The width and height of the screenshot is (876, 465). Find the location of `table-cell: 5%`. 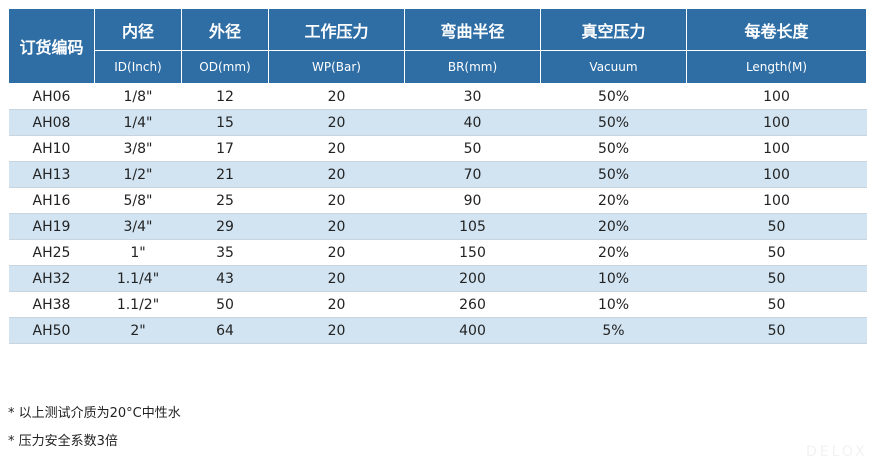

table-cell: 5% is located at coordinates (613, 330).